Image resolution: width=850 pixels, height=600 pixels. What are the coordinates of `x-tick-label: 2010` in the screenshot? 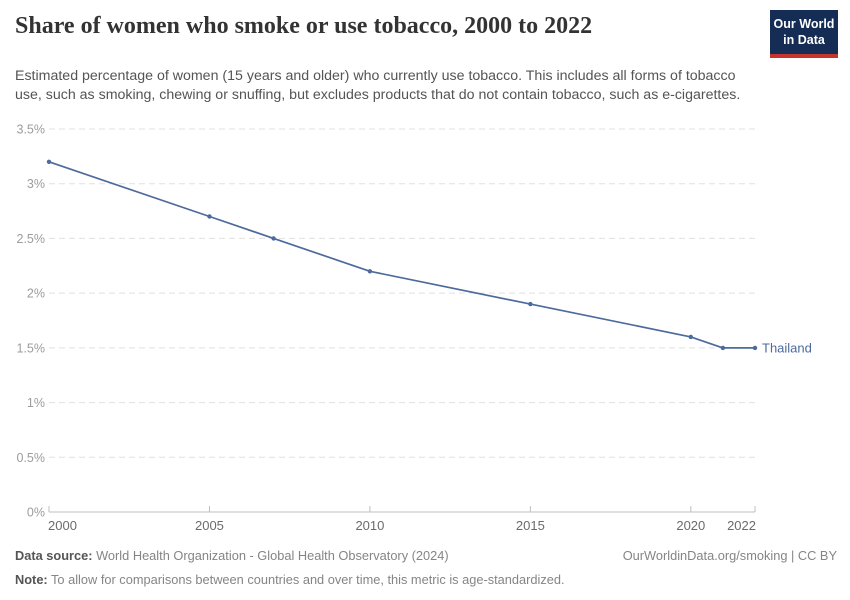 It's located at (369, 525).